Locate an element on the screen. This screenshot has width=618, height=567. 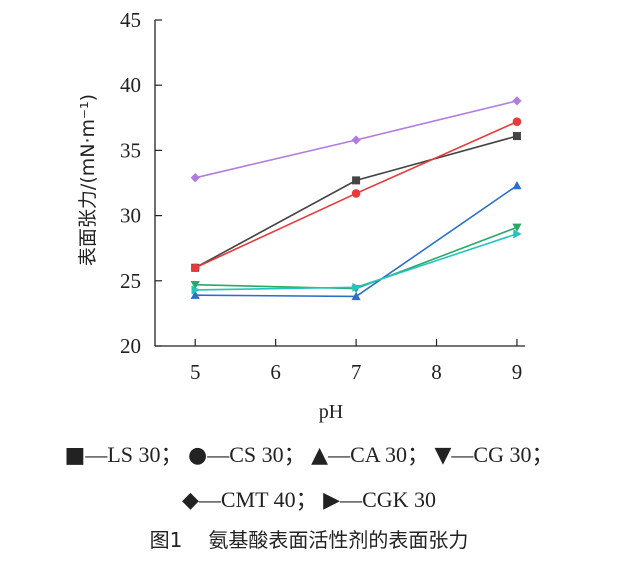
legend-item-ls: ■—LS 30； is located at coordinates (124, 453).